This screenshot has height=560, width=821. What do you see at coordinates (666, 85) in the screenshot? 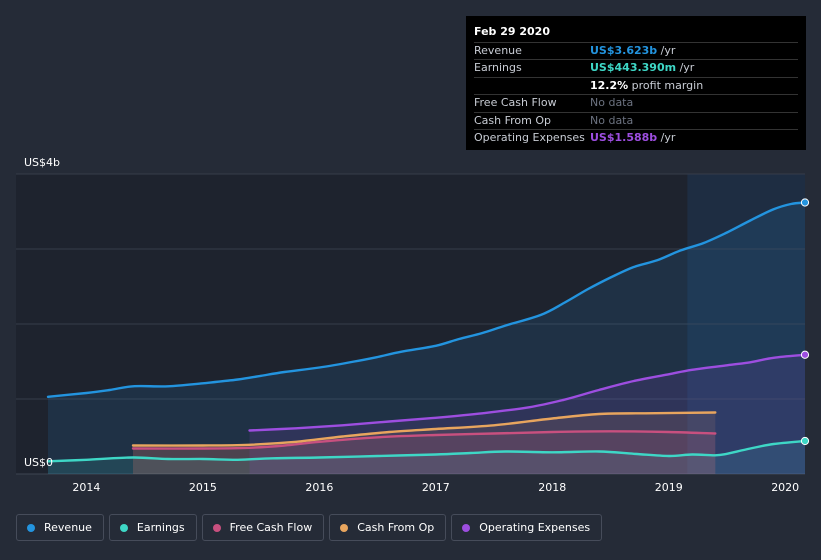
I see `tooltip-row-unit: profit margin` at bounding box center [666, 85].